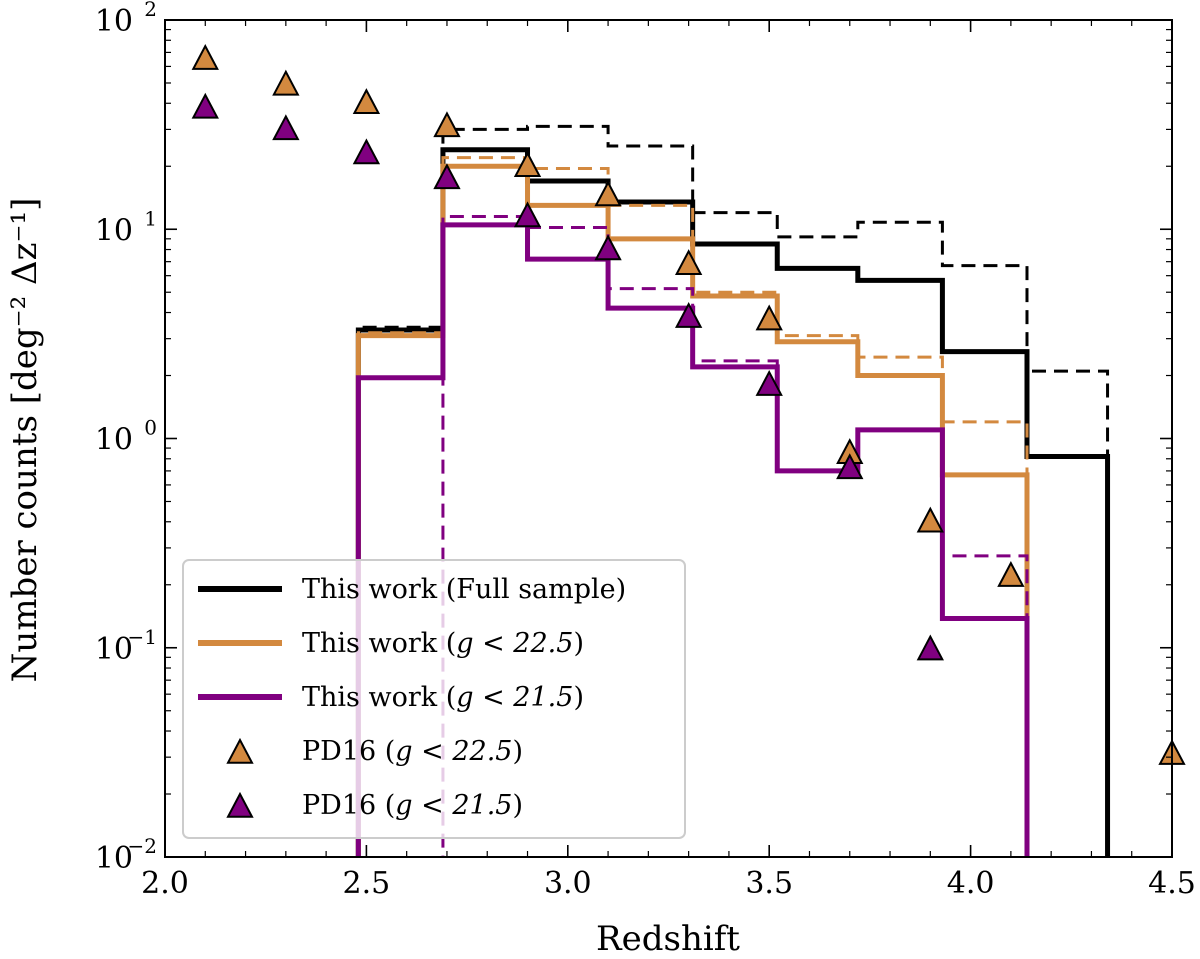  I want to click on legend-label: PD16 (g < 21.5), so click(412, 805).